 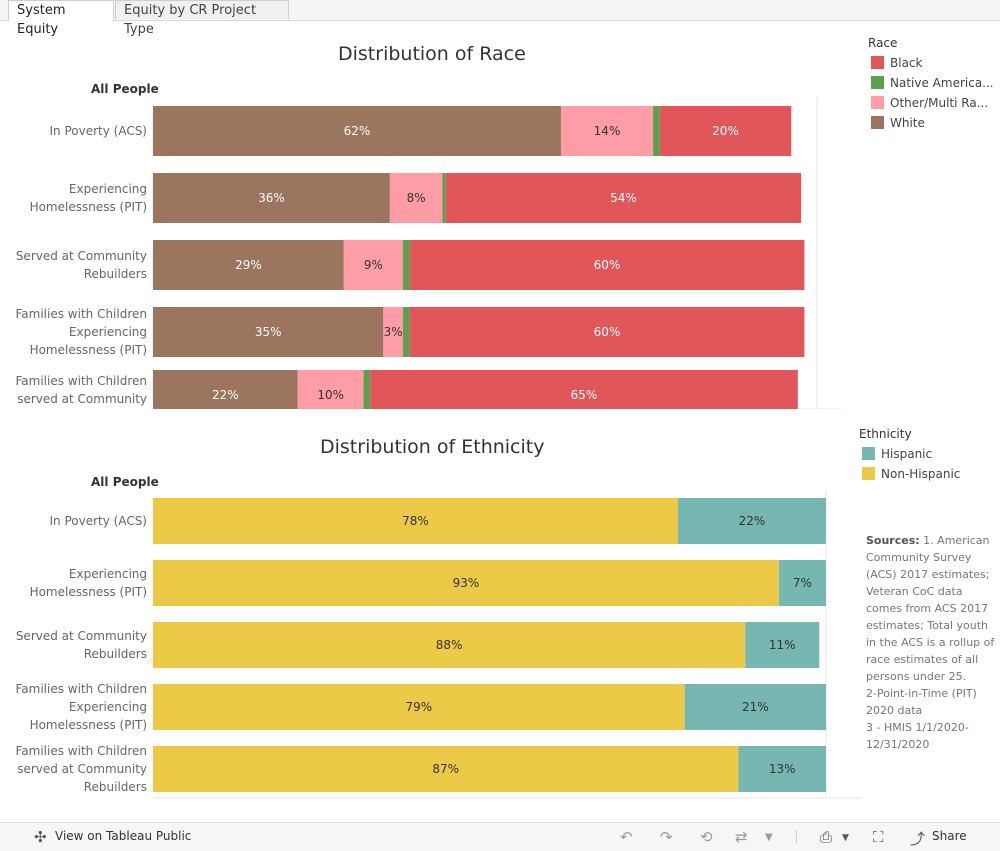 I want to click on race-data-label-white-2: 29%, so click(x=248, y=265).